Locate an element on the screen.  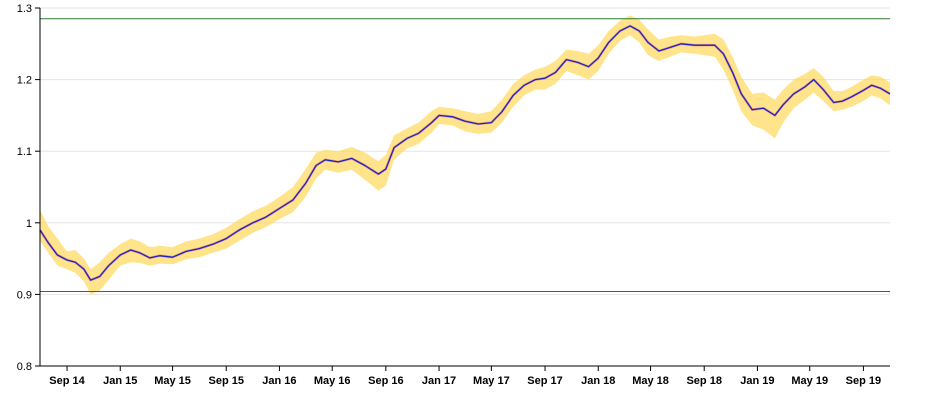
y-tick-label: 0.8 is located at coordinates (24, 367).